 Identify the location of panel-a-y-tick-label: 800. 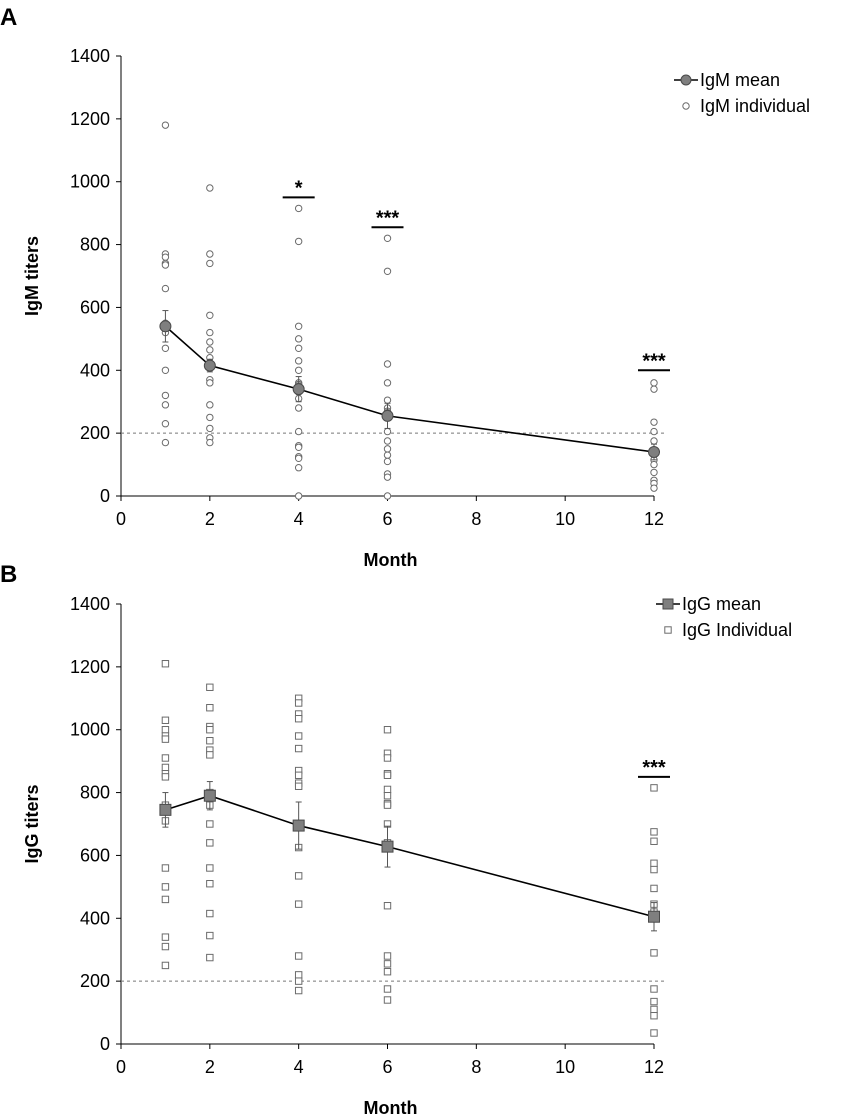
(95, 245).